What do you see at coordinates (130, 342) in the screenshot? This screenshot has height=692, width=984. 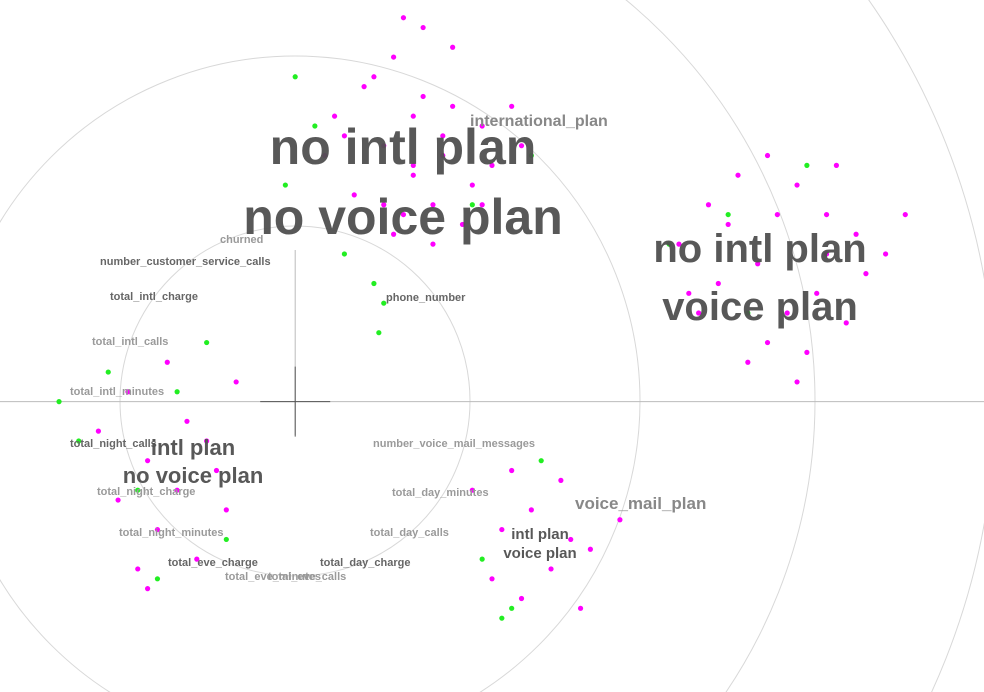 I see `variable-label: total_intl_calls` at bounding box center [130, 342].